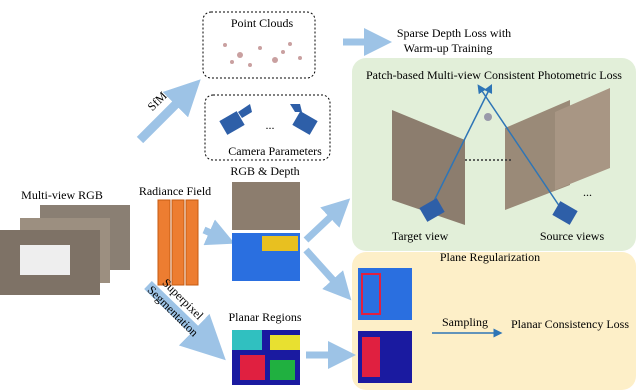 Image resolution: width=640 pixels, height=392 pixels. What do you see at coordinates (570, 324) in the screenshot?
I see `label: Planar Consistency Loss` at bounding box center [570, 324].